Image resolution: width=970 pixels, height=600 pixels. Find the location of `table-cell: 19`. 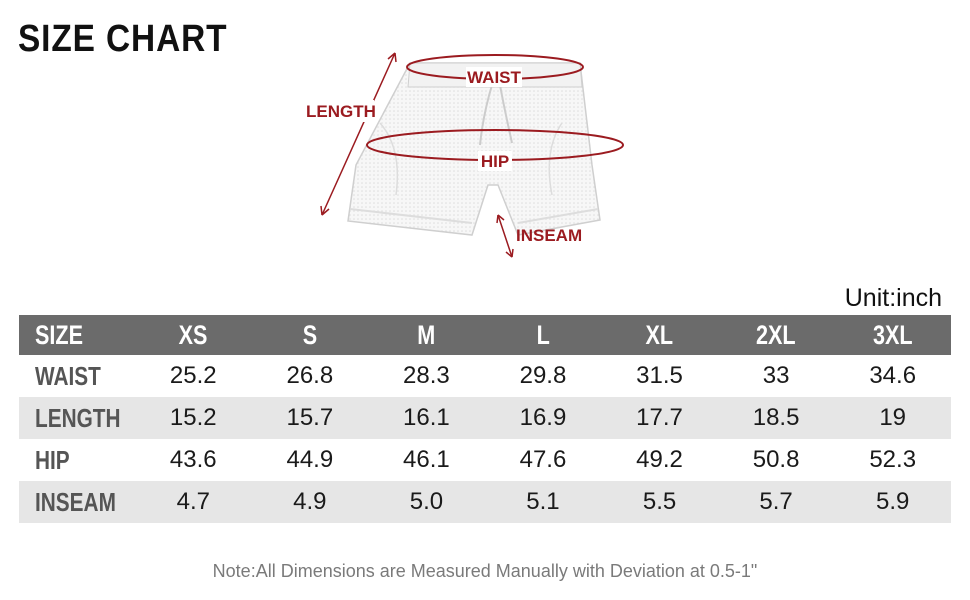

table-cell: 19 is located at coordinates (892, 418).